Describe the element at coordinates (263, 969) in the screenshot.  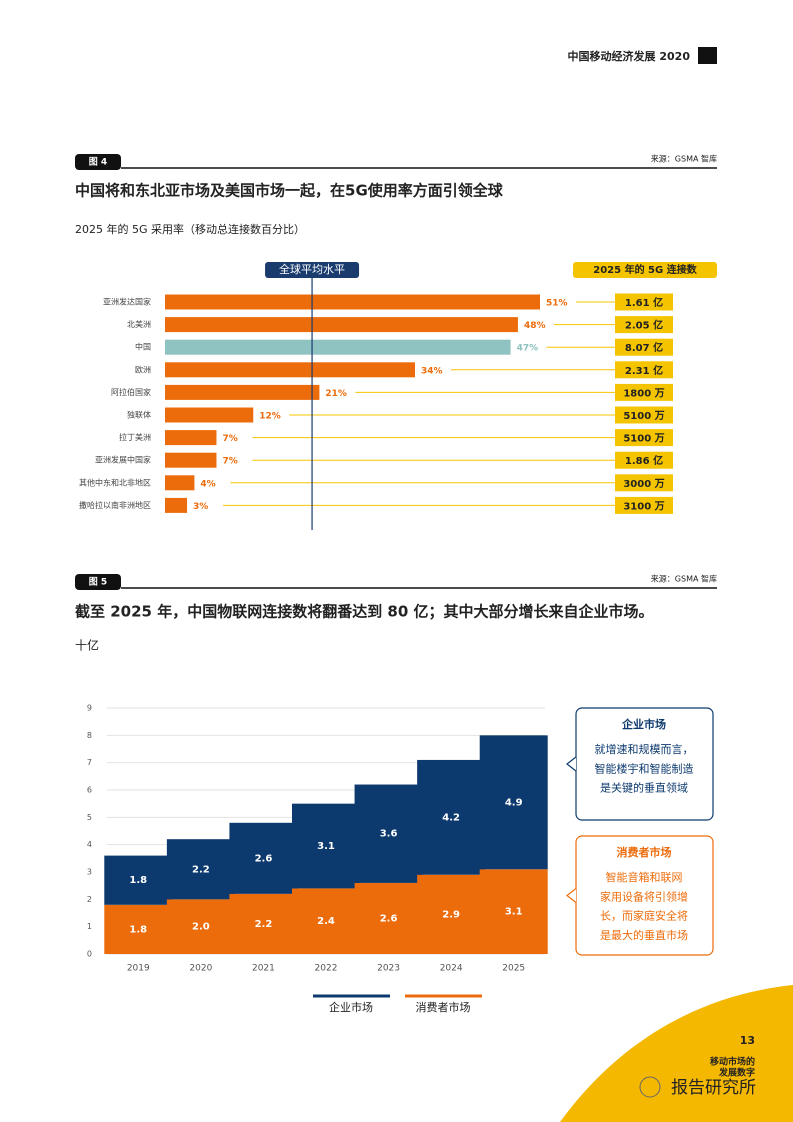
I see `x-tick-label: 2021` at that location.